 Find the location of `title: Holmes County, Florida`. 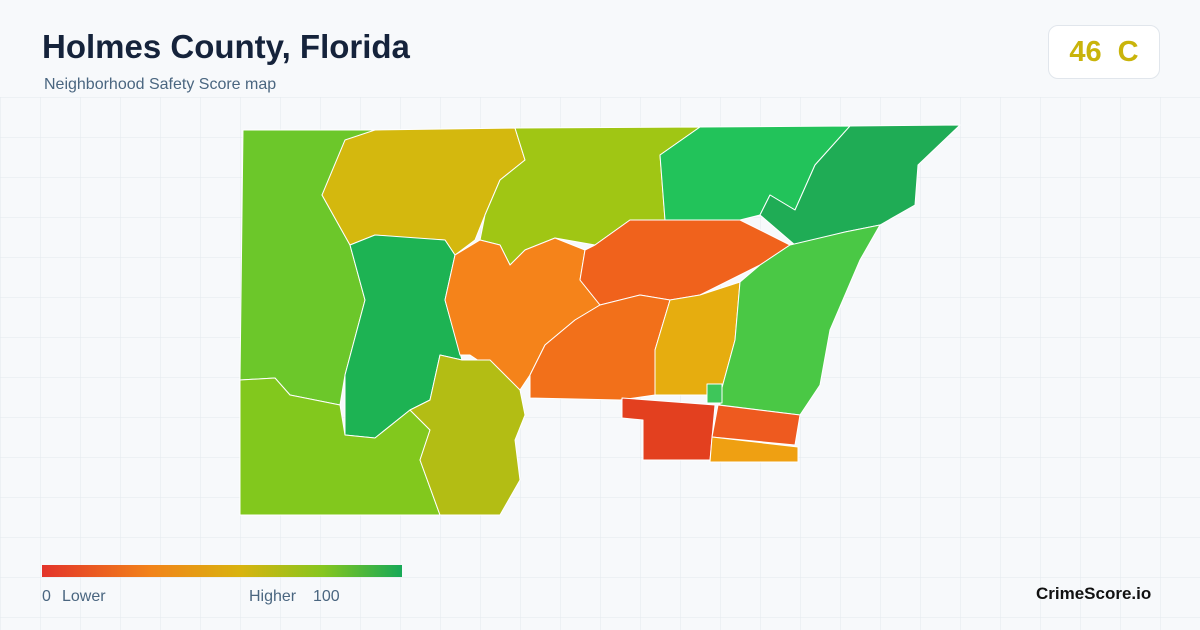

title: Holmes County, Florida is located at coordinates (226, 46).